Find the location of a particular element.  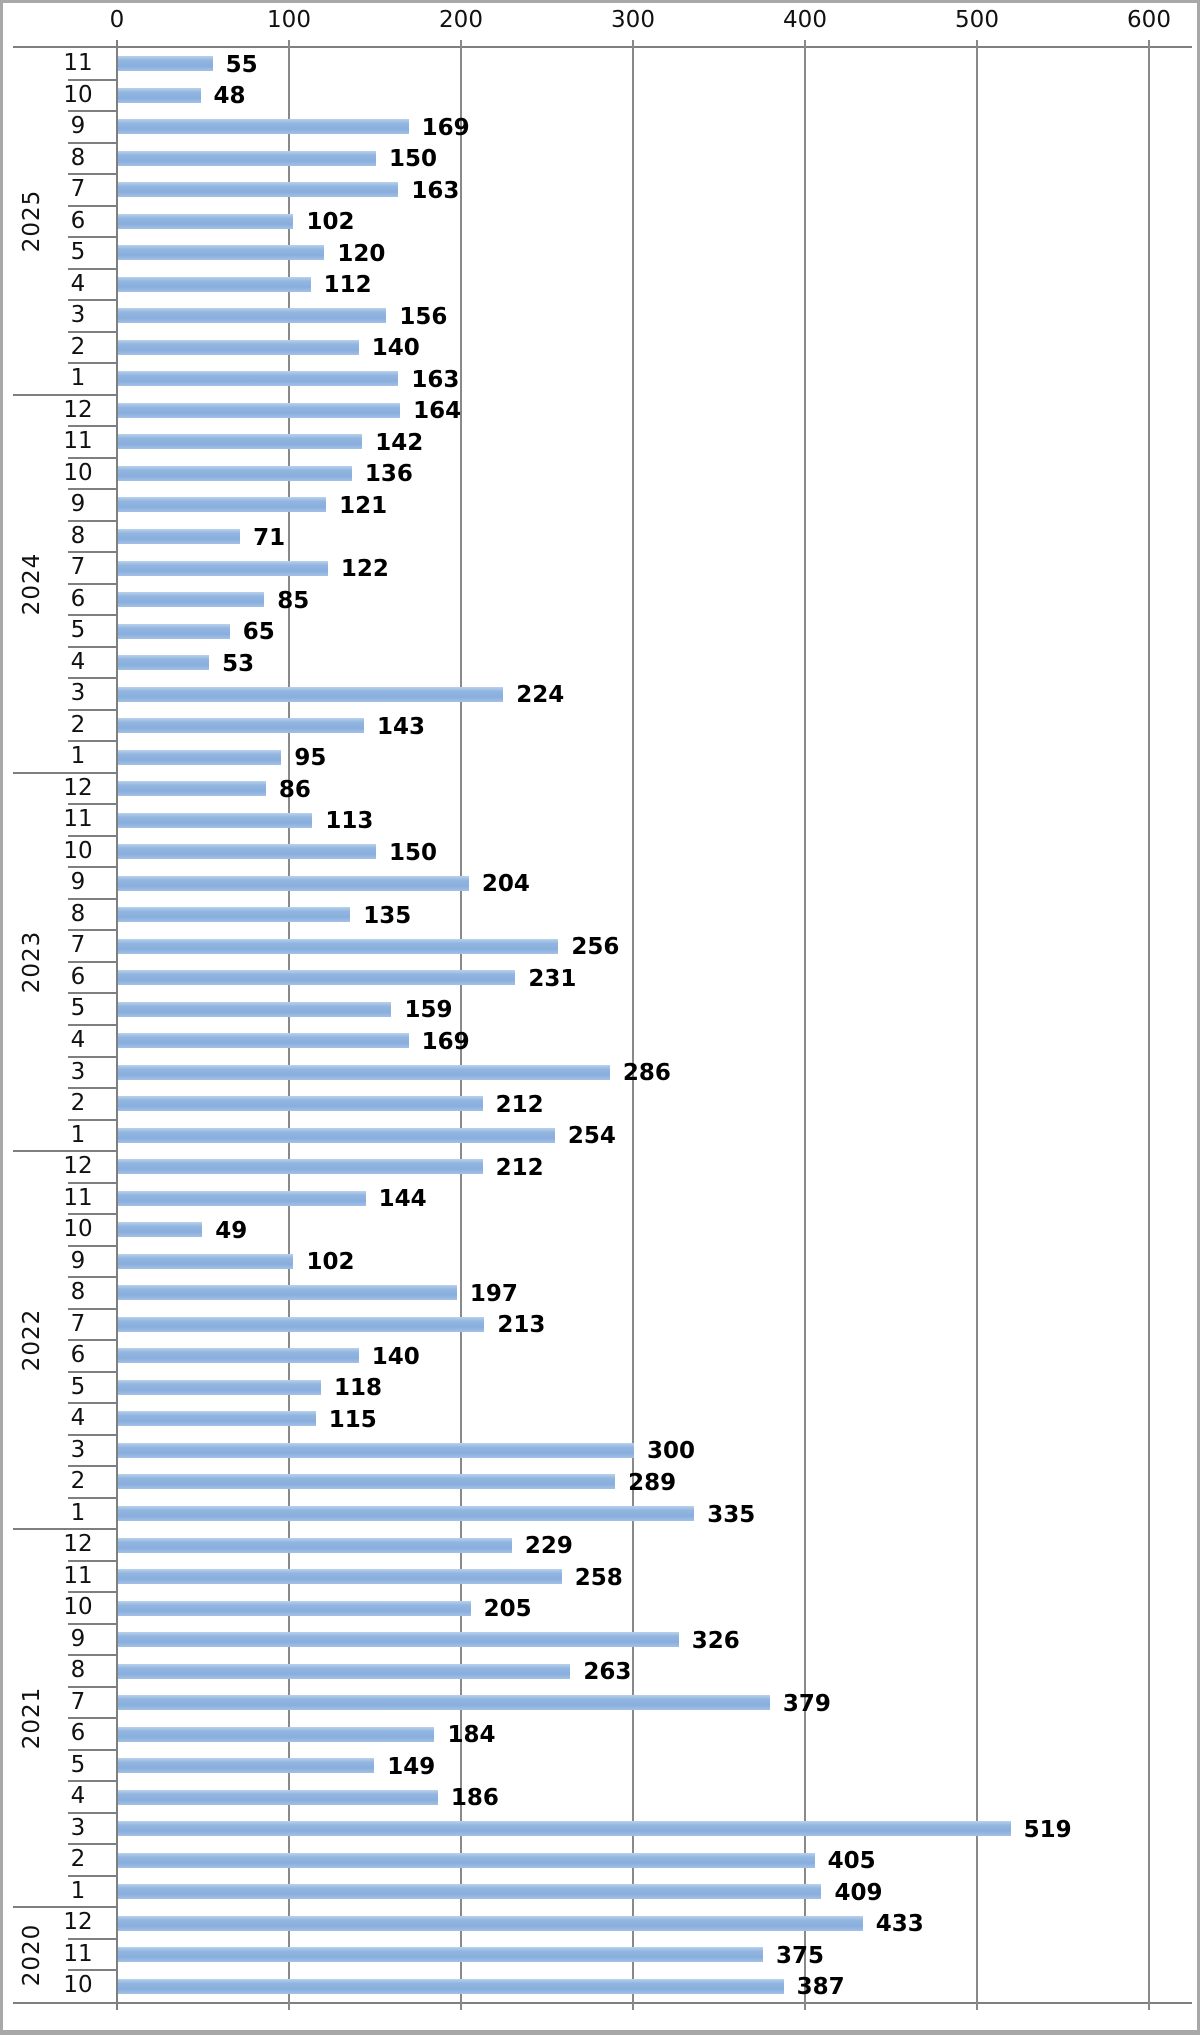

x-axis-tick-label: 600 is located at coordinates (1149, 20).